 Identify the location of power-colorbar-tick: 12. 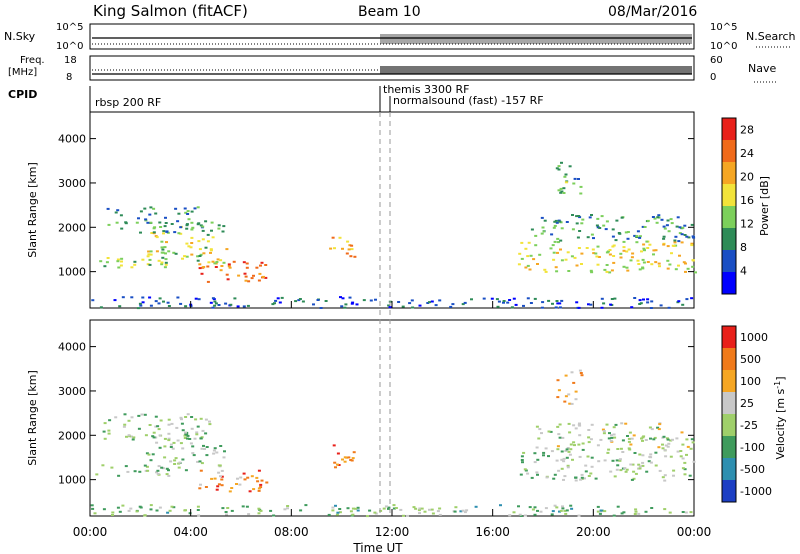
(747, 224).